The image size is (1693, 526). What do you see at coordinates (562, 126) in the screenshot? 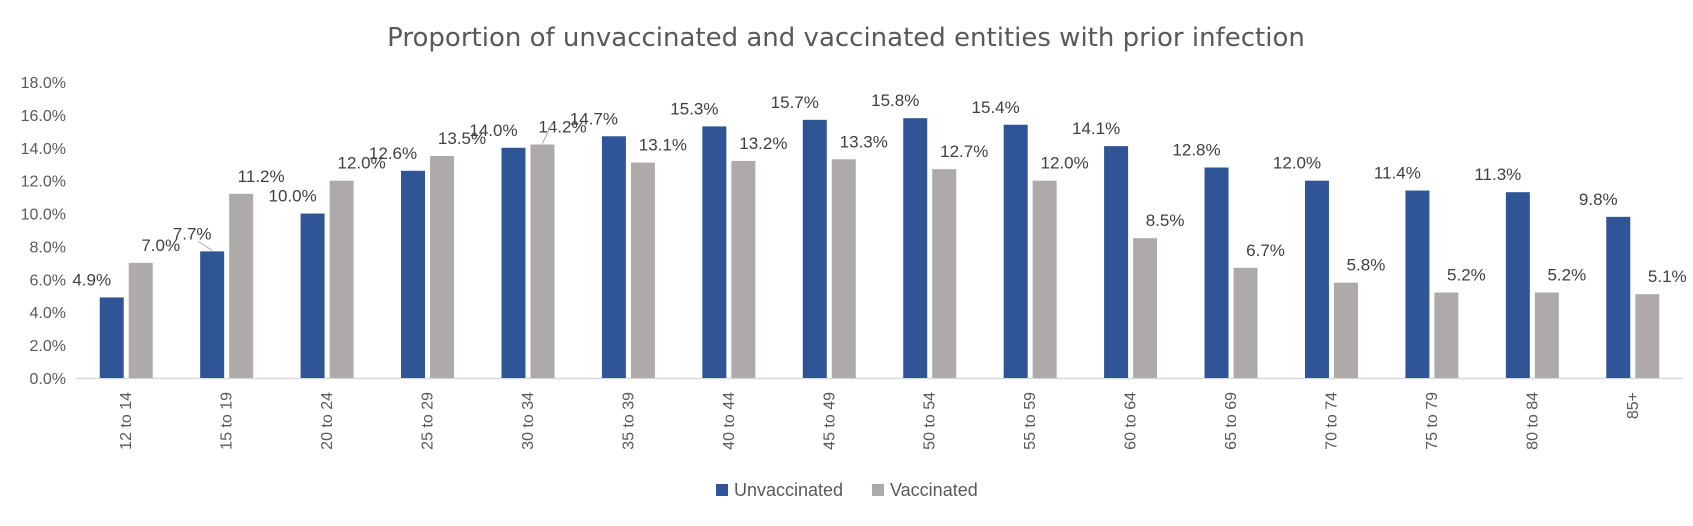
I see `data-label-vaccinated: 14.2%` at bounding box center [562, 126].